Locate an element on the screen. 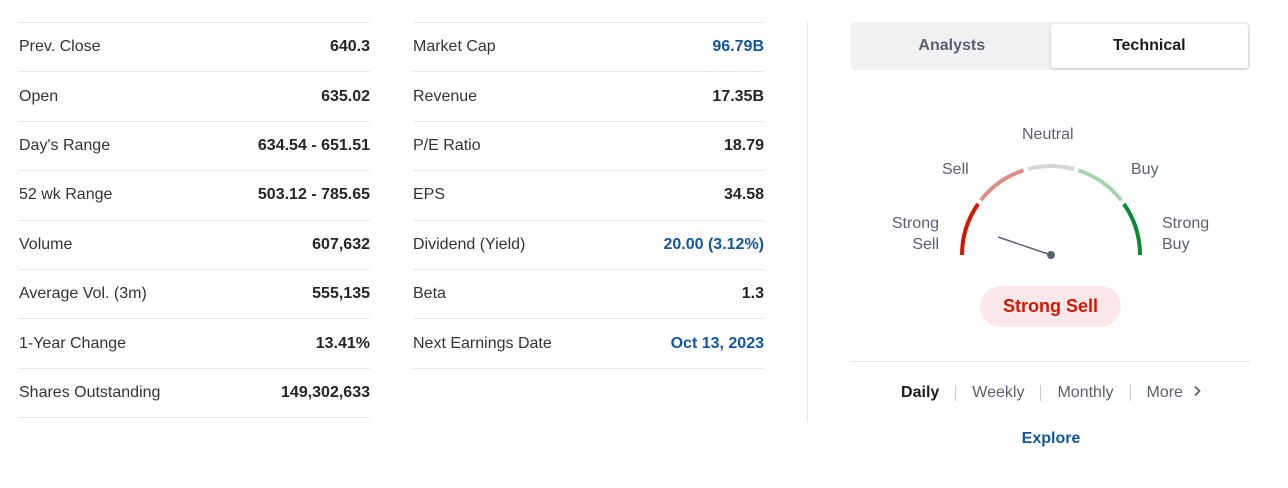 This screenshot has height=488, width=1288. stat-label: Market Cap is located at coordinates (454, 47).